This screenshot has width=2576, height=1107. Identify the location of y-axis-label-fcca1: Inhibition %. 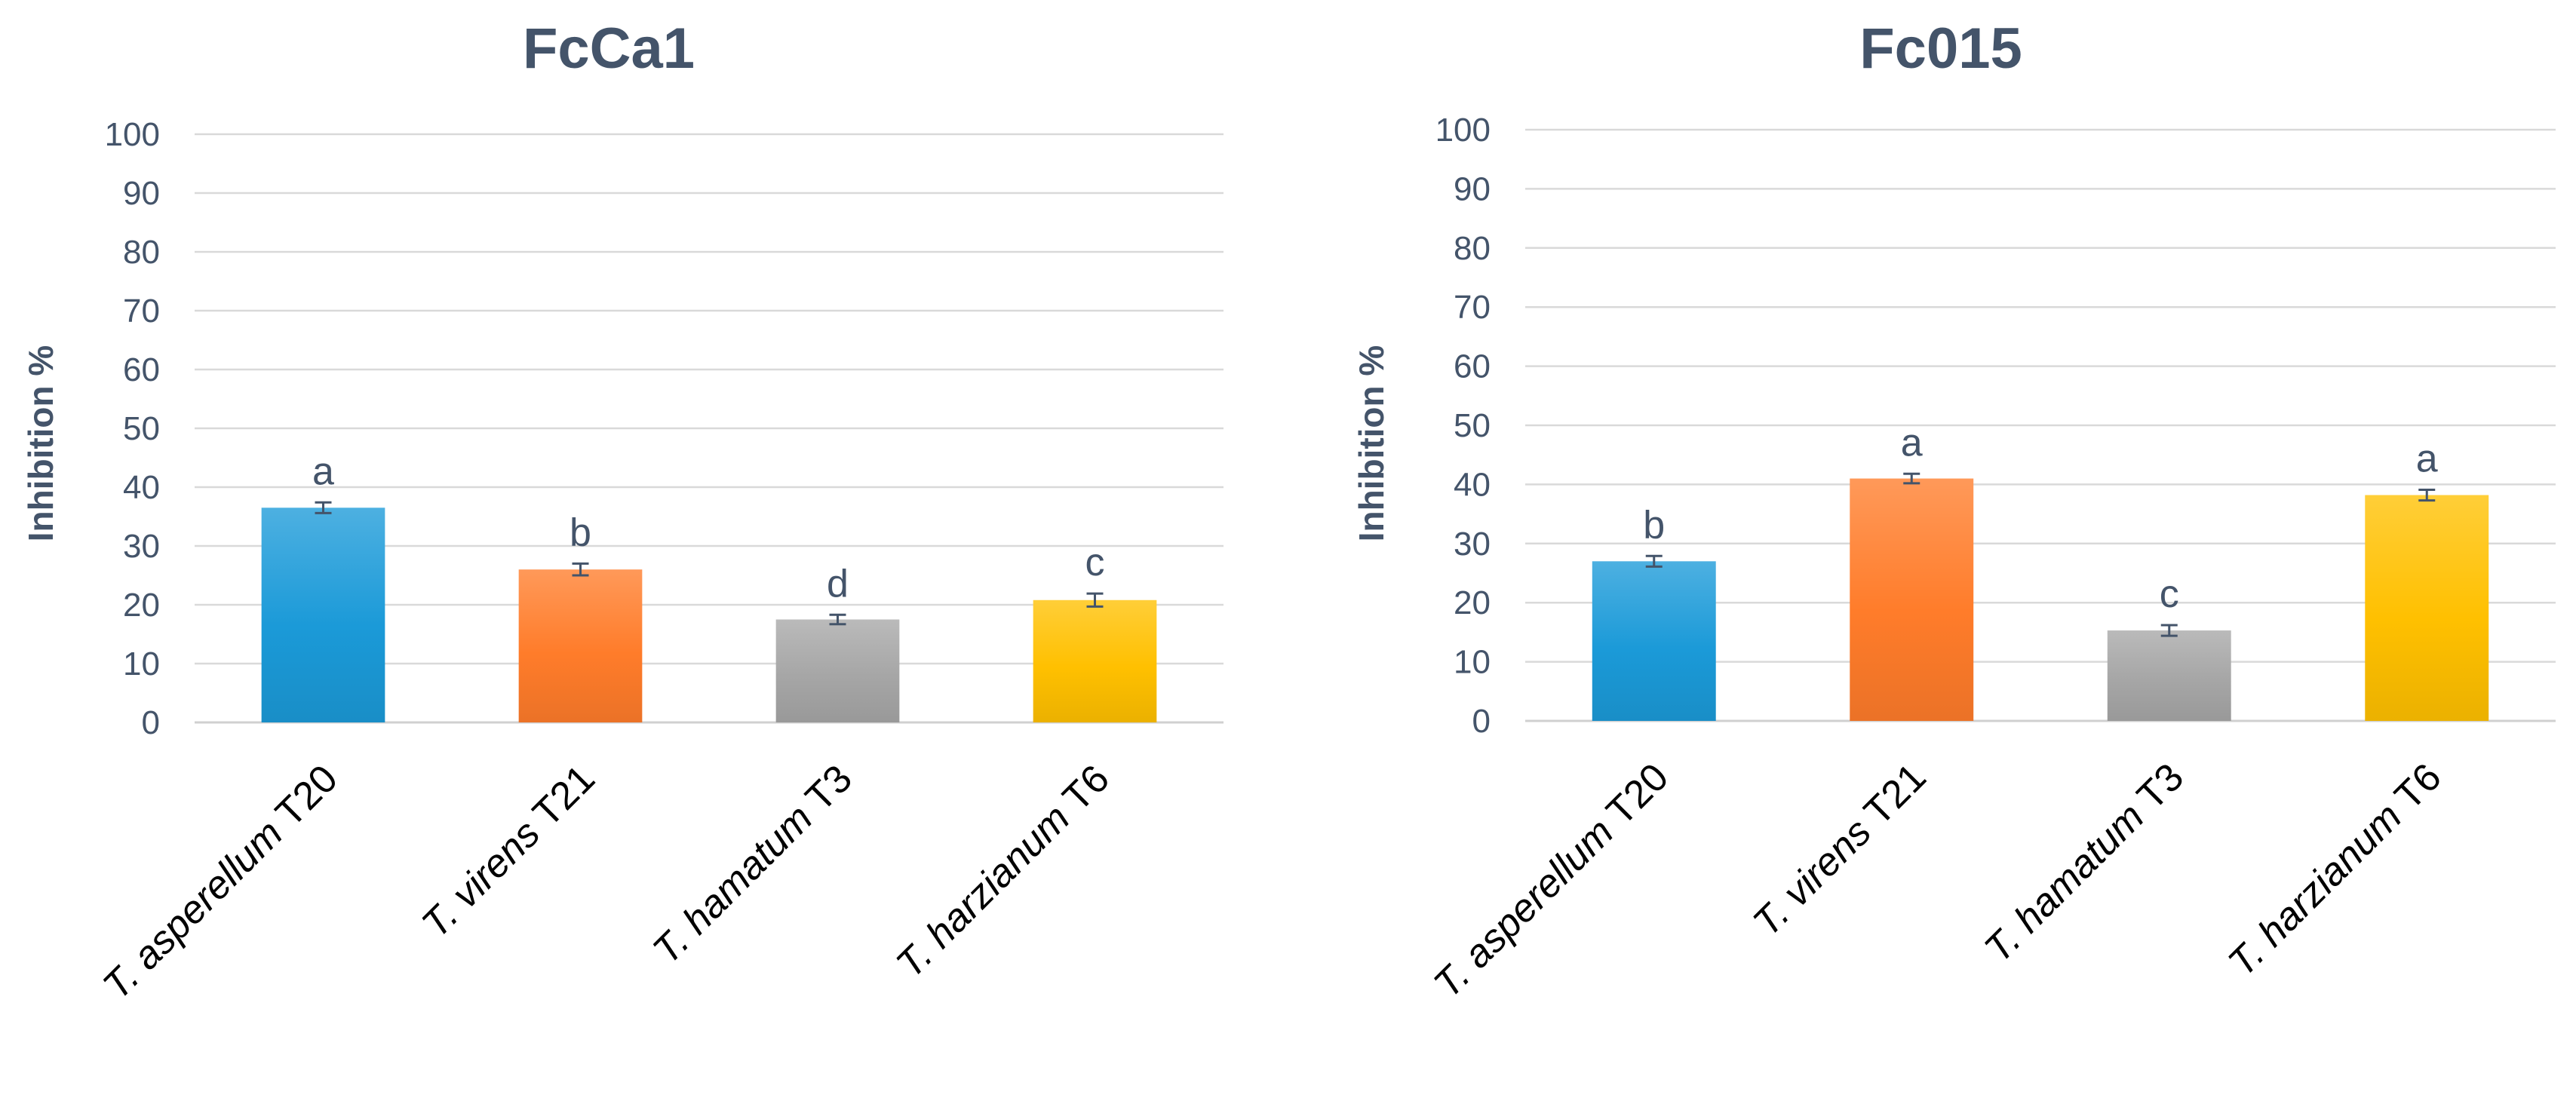
(40, 443).